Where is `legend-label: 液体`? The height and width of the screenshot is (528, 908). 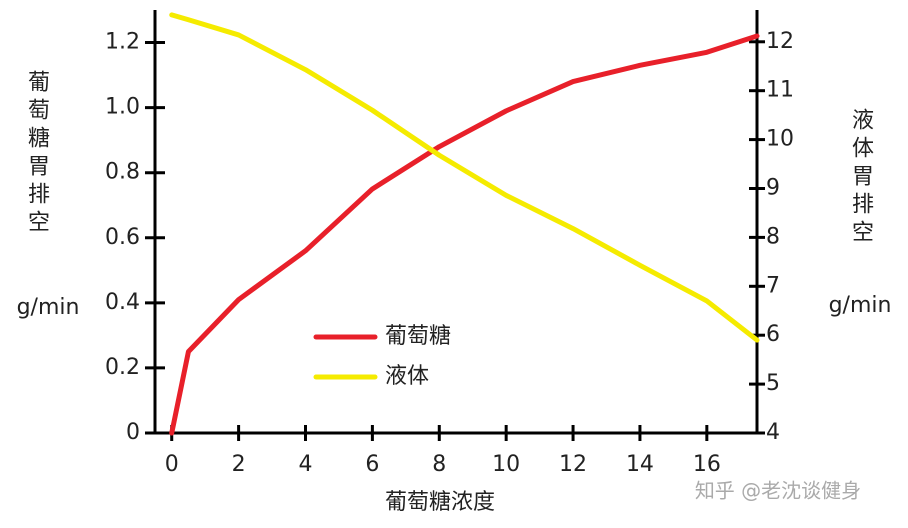 legend-label: 液体 is located at coordinates (407, 376).